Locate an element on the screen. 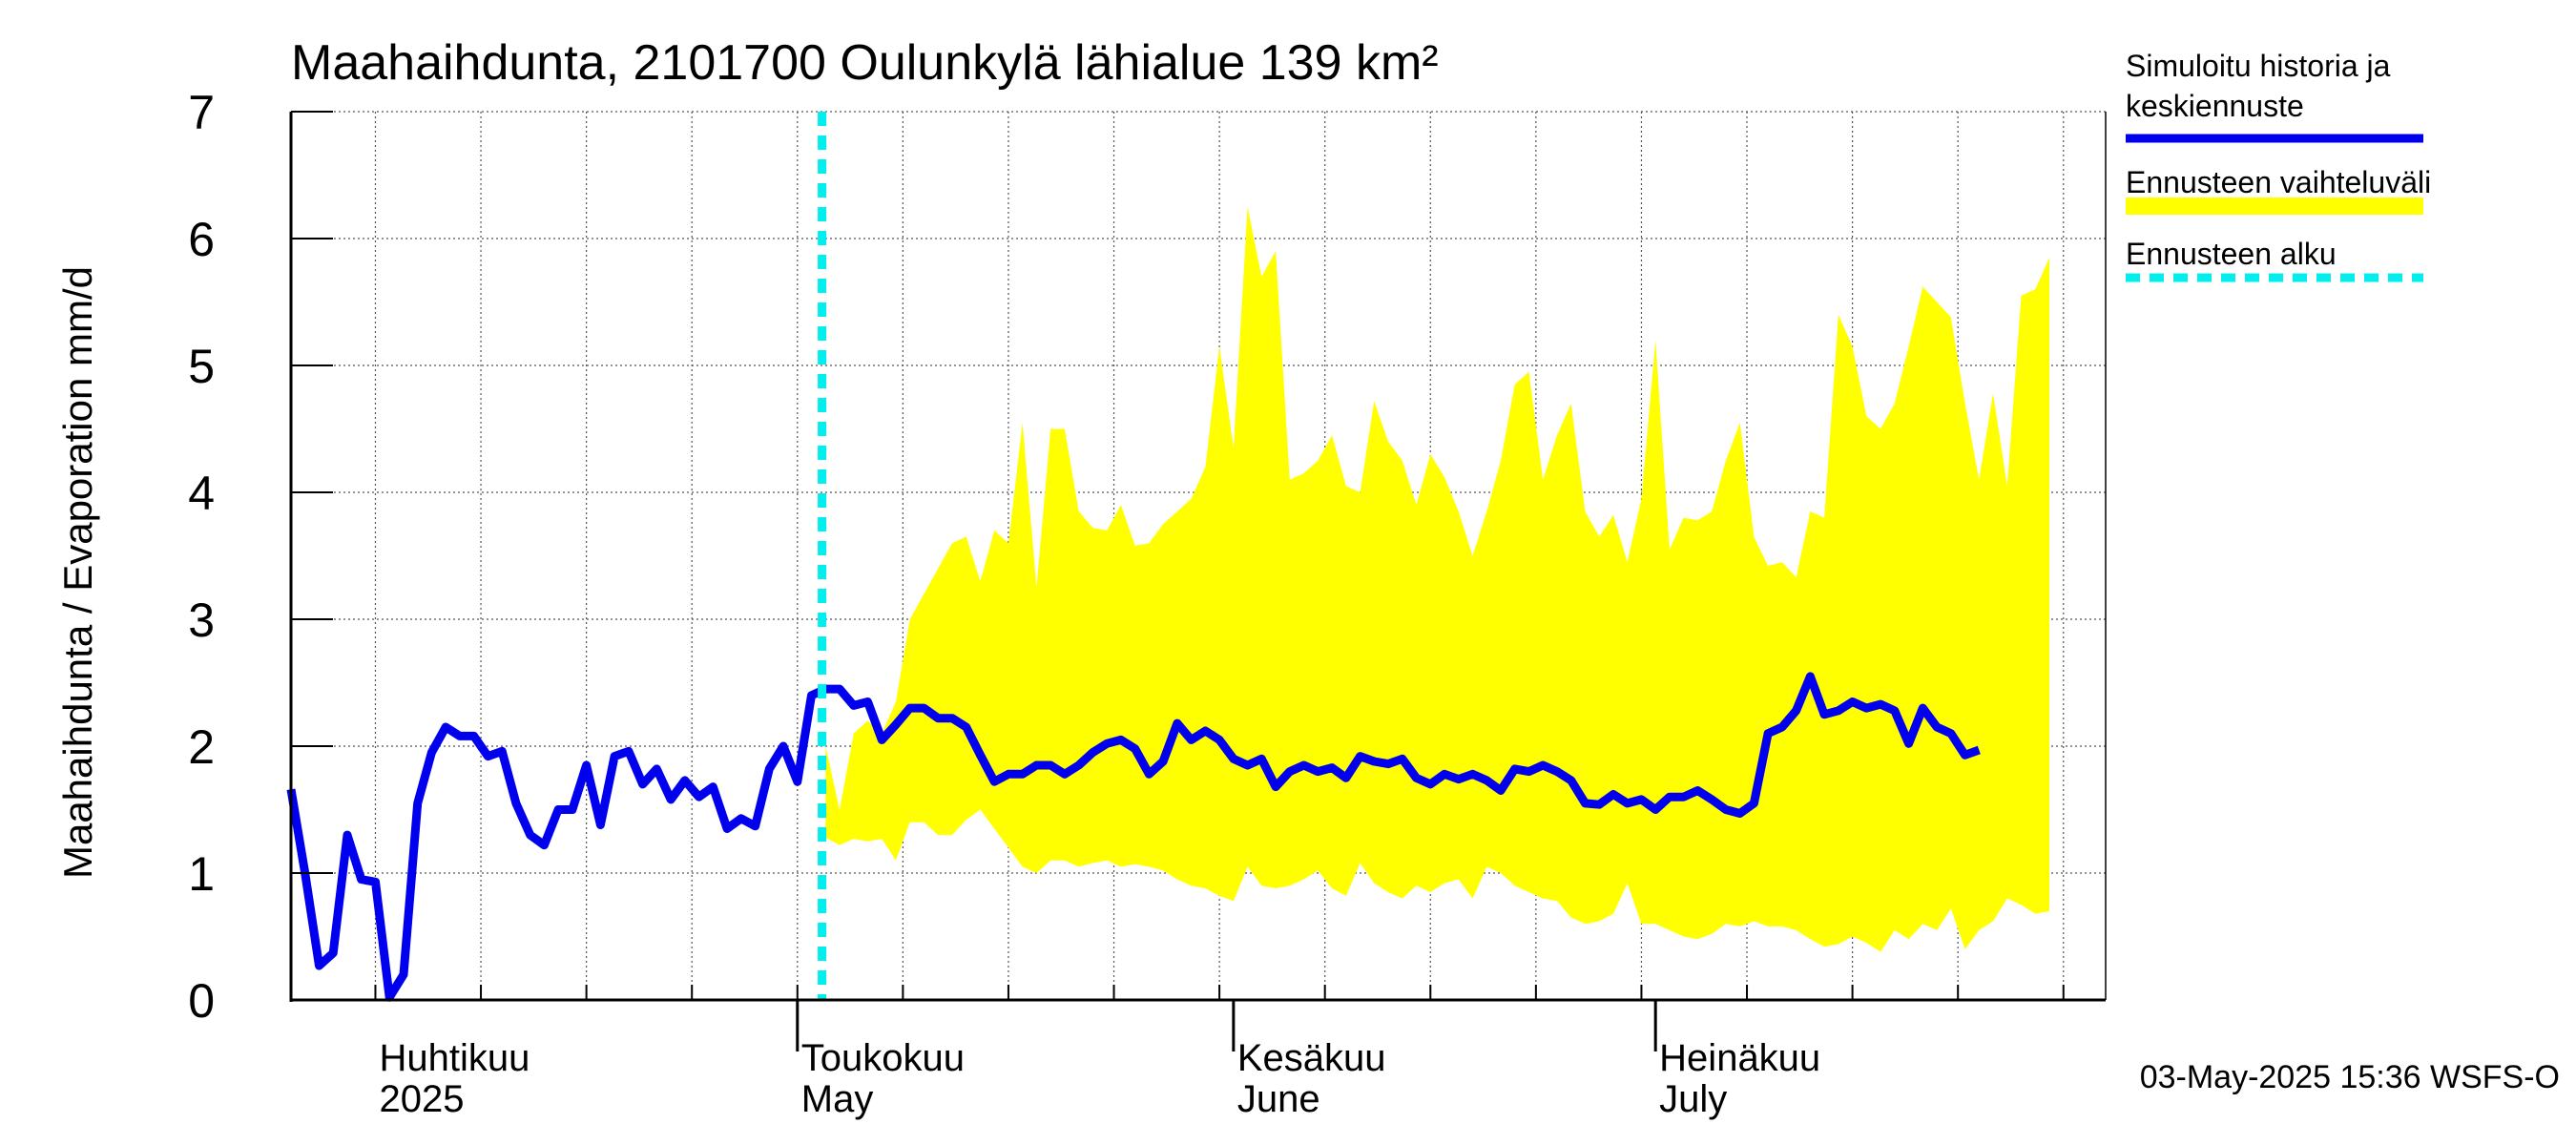 The image size is (2576, 1145). month-label-en: July is located at coordinates (1693, 1099).